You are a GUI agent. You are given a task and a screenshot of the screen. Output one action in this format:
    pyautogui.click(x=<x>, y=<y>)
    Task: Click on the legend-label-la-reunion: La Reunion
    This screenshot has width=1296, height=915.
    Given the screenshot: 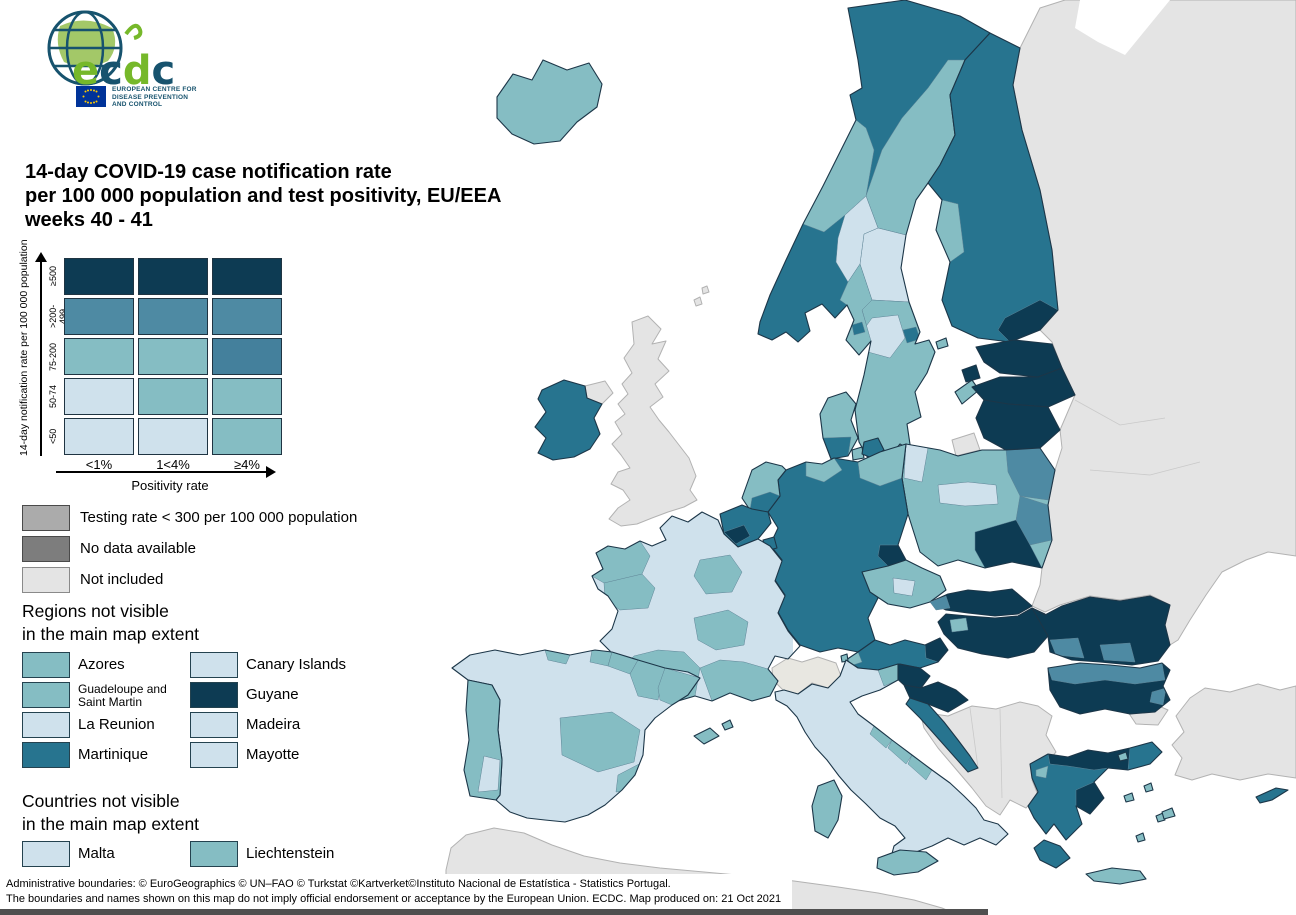 What is the action you would take?
    pyautogui.click(x=116, y=724)
    